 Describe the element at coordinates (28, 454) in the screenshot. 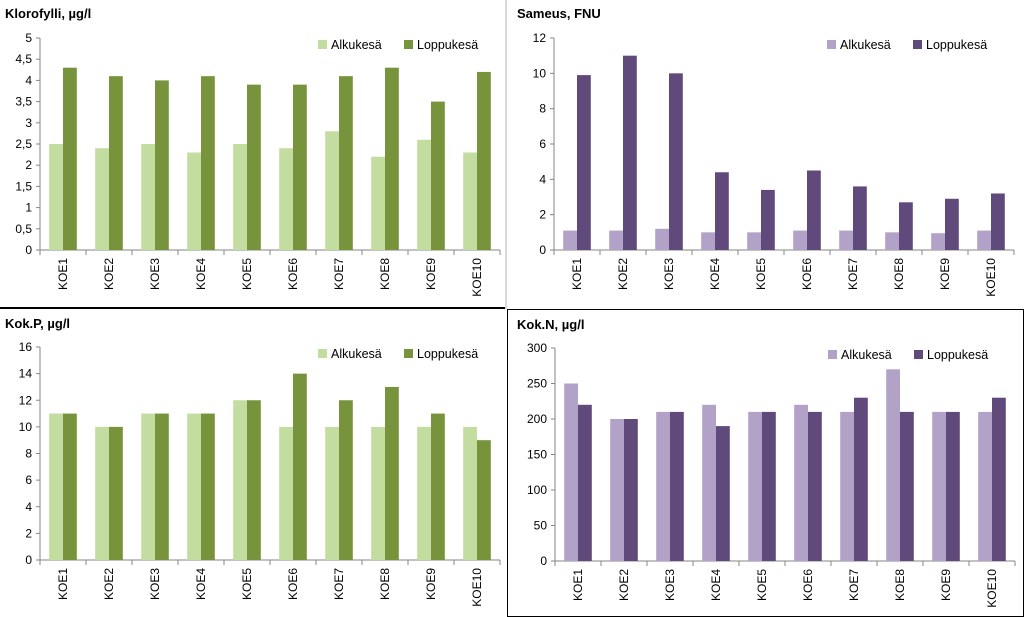

I see `y-tick-label: 8` at that location.